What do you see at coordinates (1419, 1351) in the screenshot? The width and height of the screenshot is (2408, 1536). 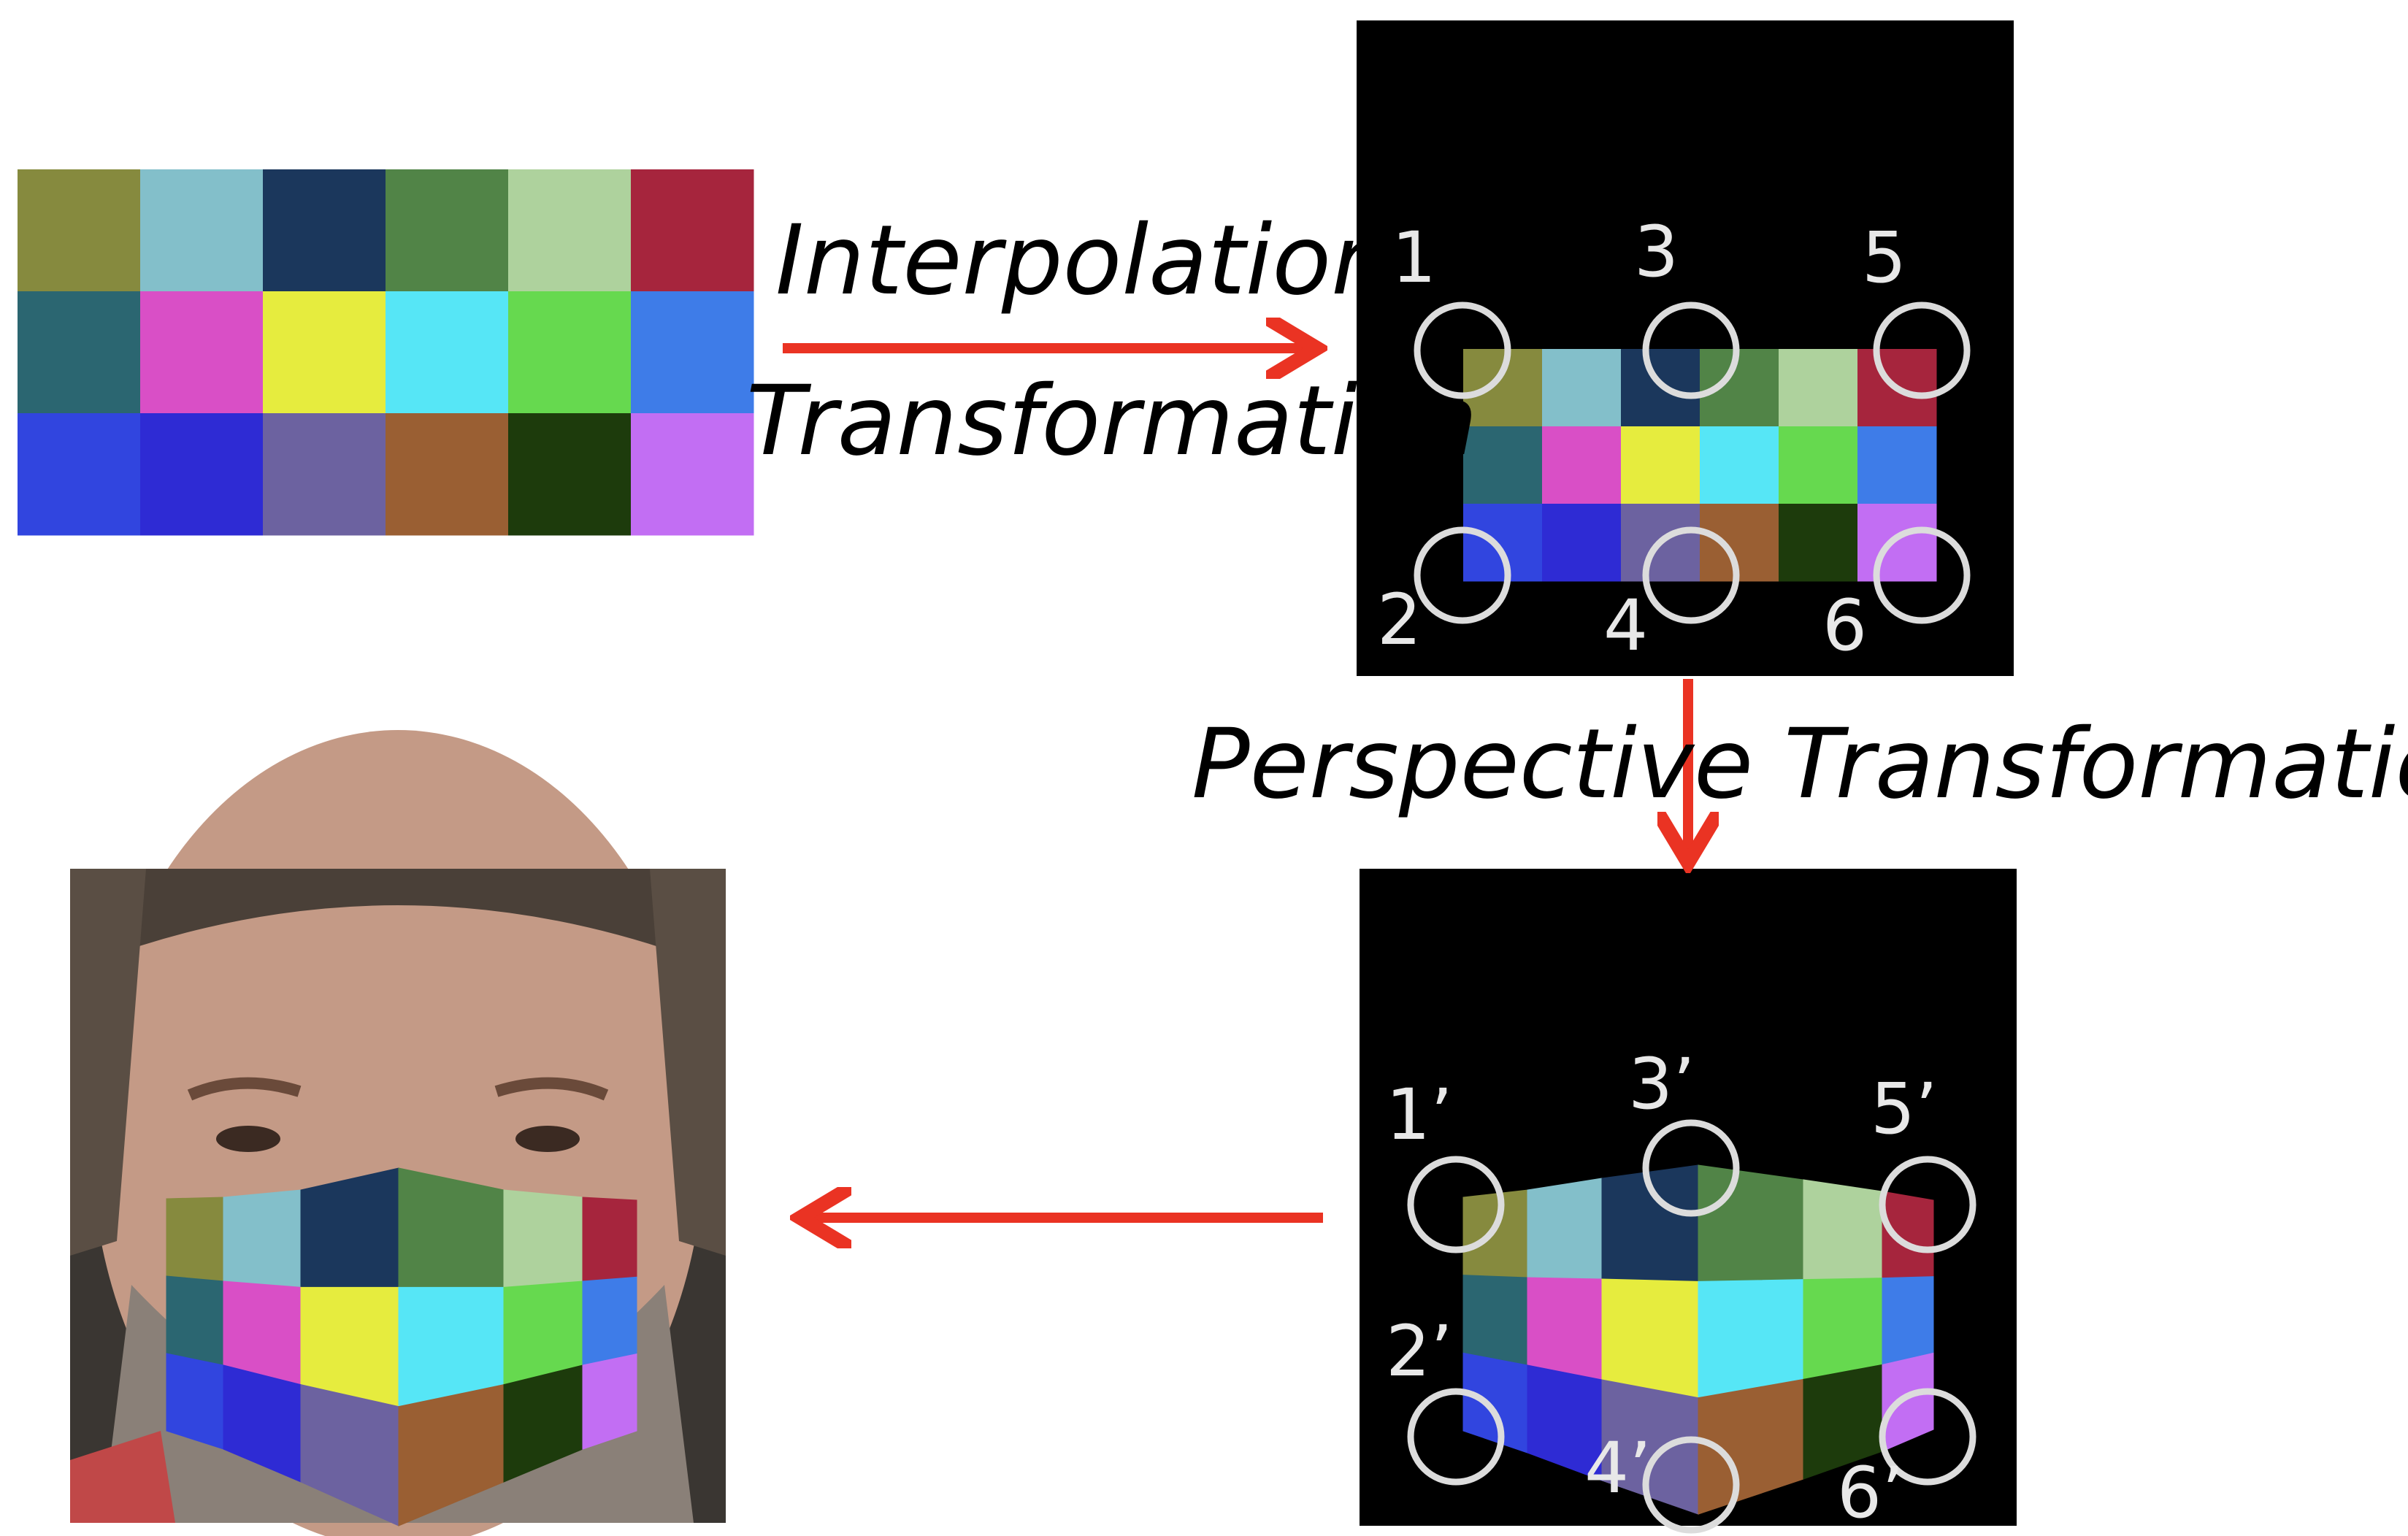 I see `keypoint-label: 2’` at bounding box center [1419, 1351].